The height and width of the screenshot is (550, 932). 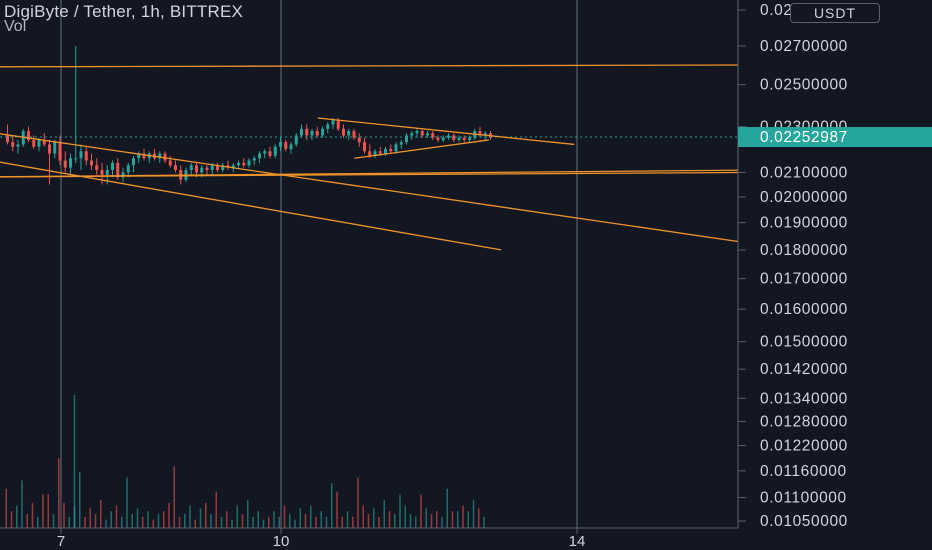 What do you see at coordinates (804, 421) in the screenshot?
I see `price-tick-label: 0.01280000` at bounding box center [804, 421].